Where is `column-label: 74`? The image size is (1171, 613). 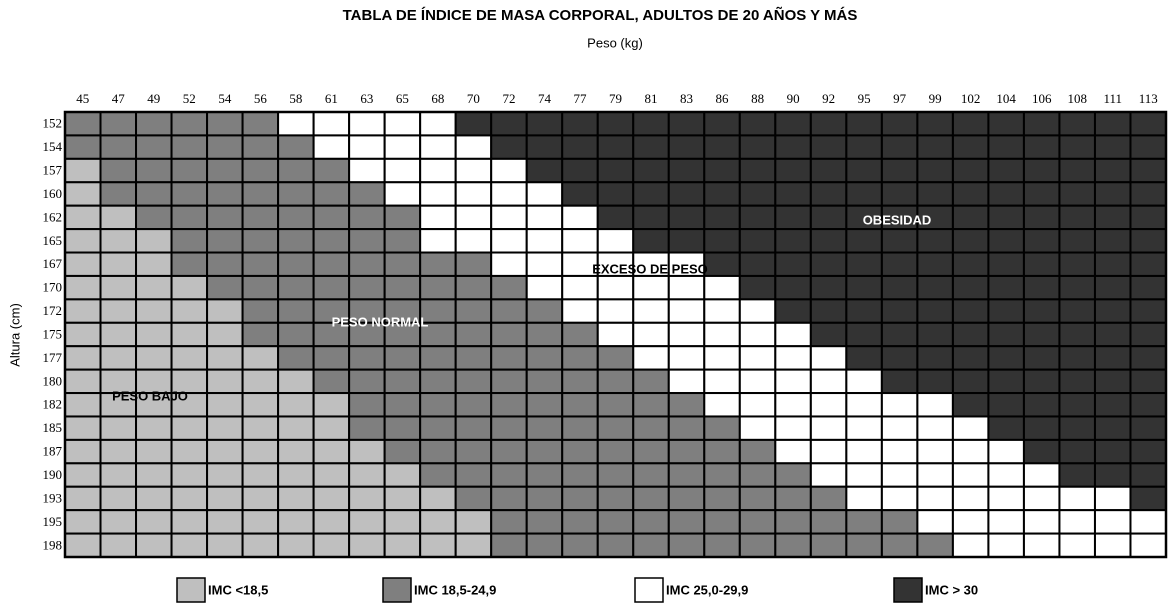
column-label: 74 is located at coordinates (545, 98).